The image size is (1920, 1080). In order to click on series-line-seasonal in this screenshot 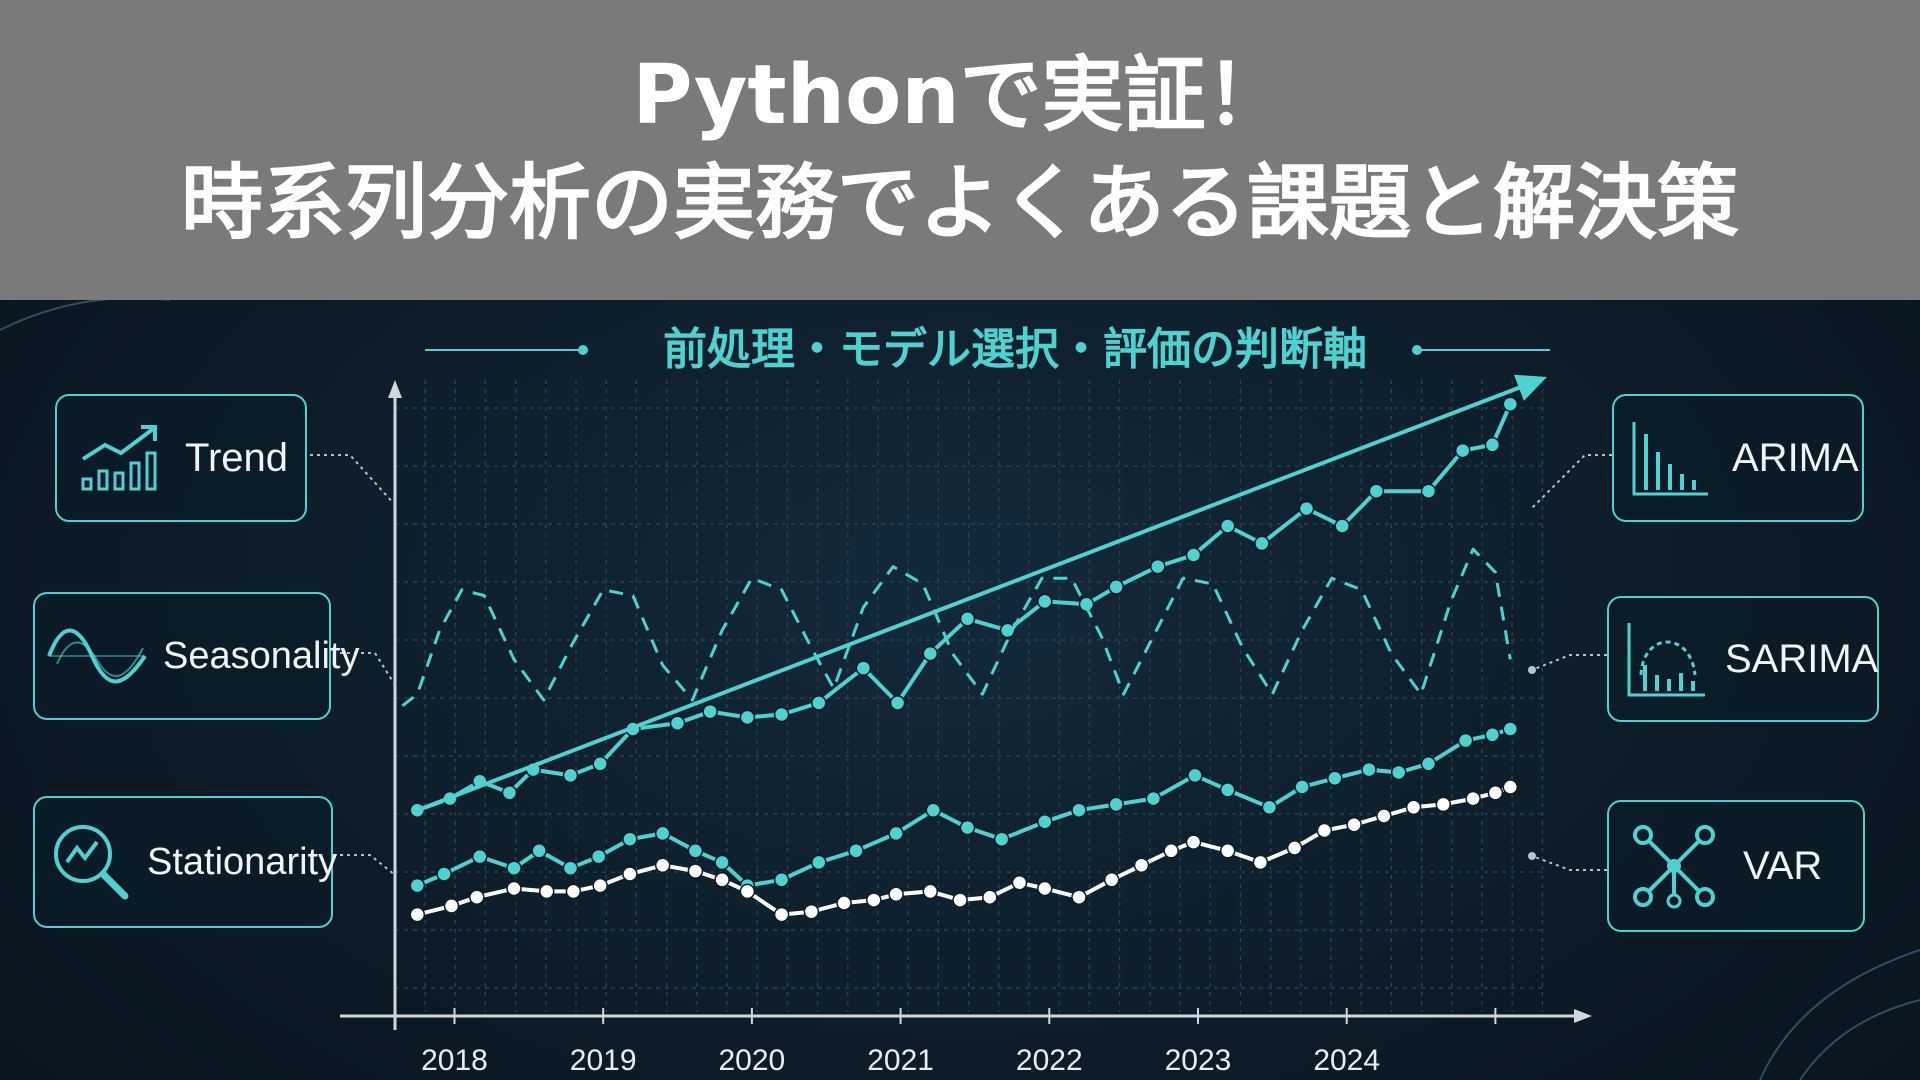, I will do `click(956, 627)`.